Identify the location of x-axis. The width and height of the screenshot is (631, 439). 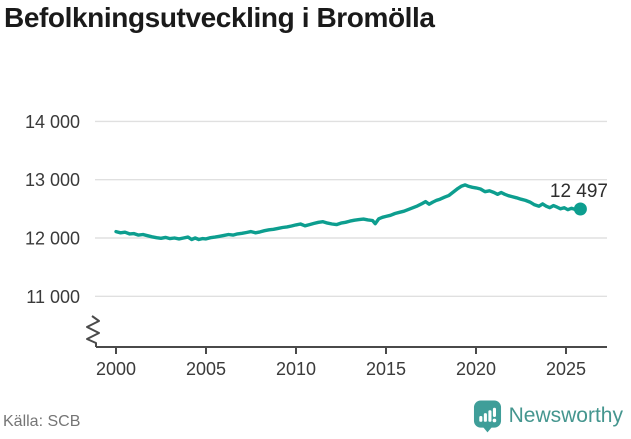
(346, 334).